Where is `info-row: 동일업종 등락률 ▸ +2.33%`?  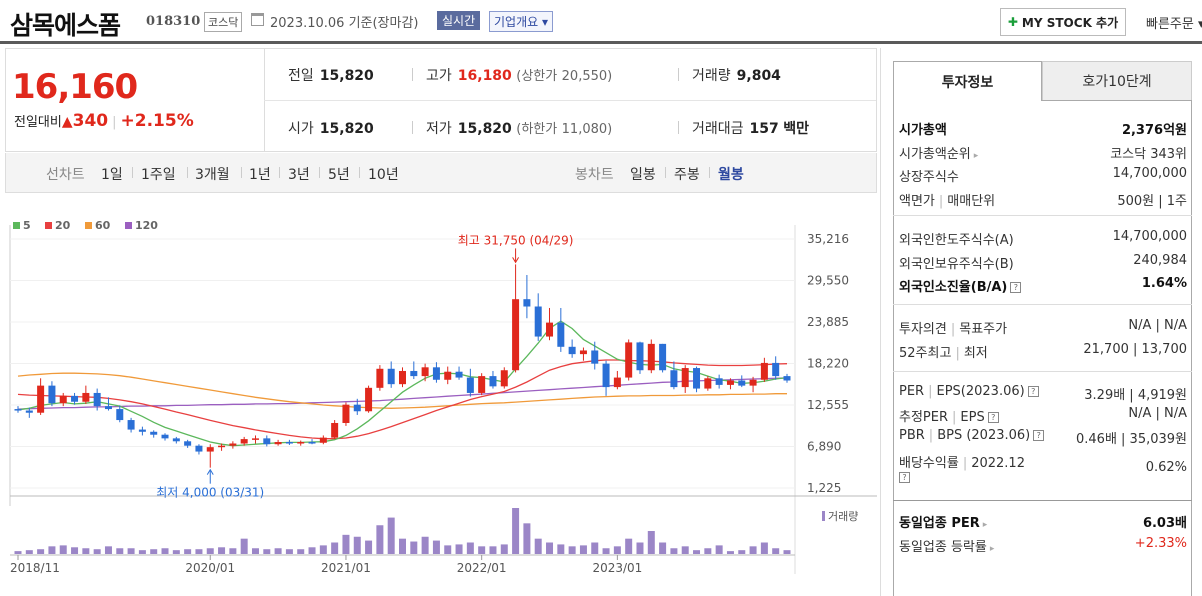
info-row: 동일업종 등락률 ▸ +2.33% is located at coordinates (1043, 545).